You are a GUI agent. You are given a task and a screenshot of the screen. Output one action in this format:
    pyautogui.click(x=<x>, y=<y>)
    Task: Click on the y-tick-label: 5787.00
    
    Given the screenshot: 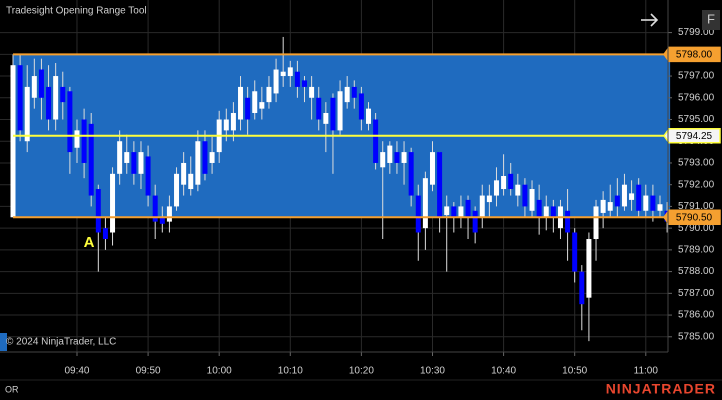 What is the action you would take?
    pyautogui.click(x=696, y=293)
    